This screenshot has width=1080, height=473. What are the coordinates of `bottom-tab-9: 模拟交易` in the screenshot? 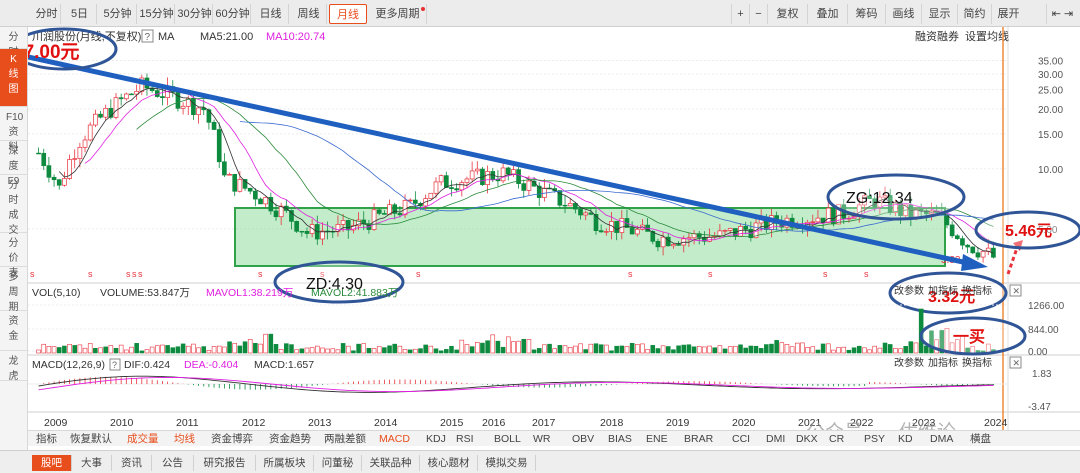 It's located at (507, 463).